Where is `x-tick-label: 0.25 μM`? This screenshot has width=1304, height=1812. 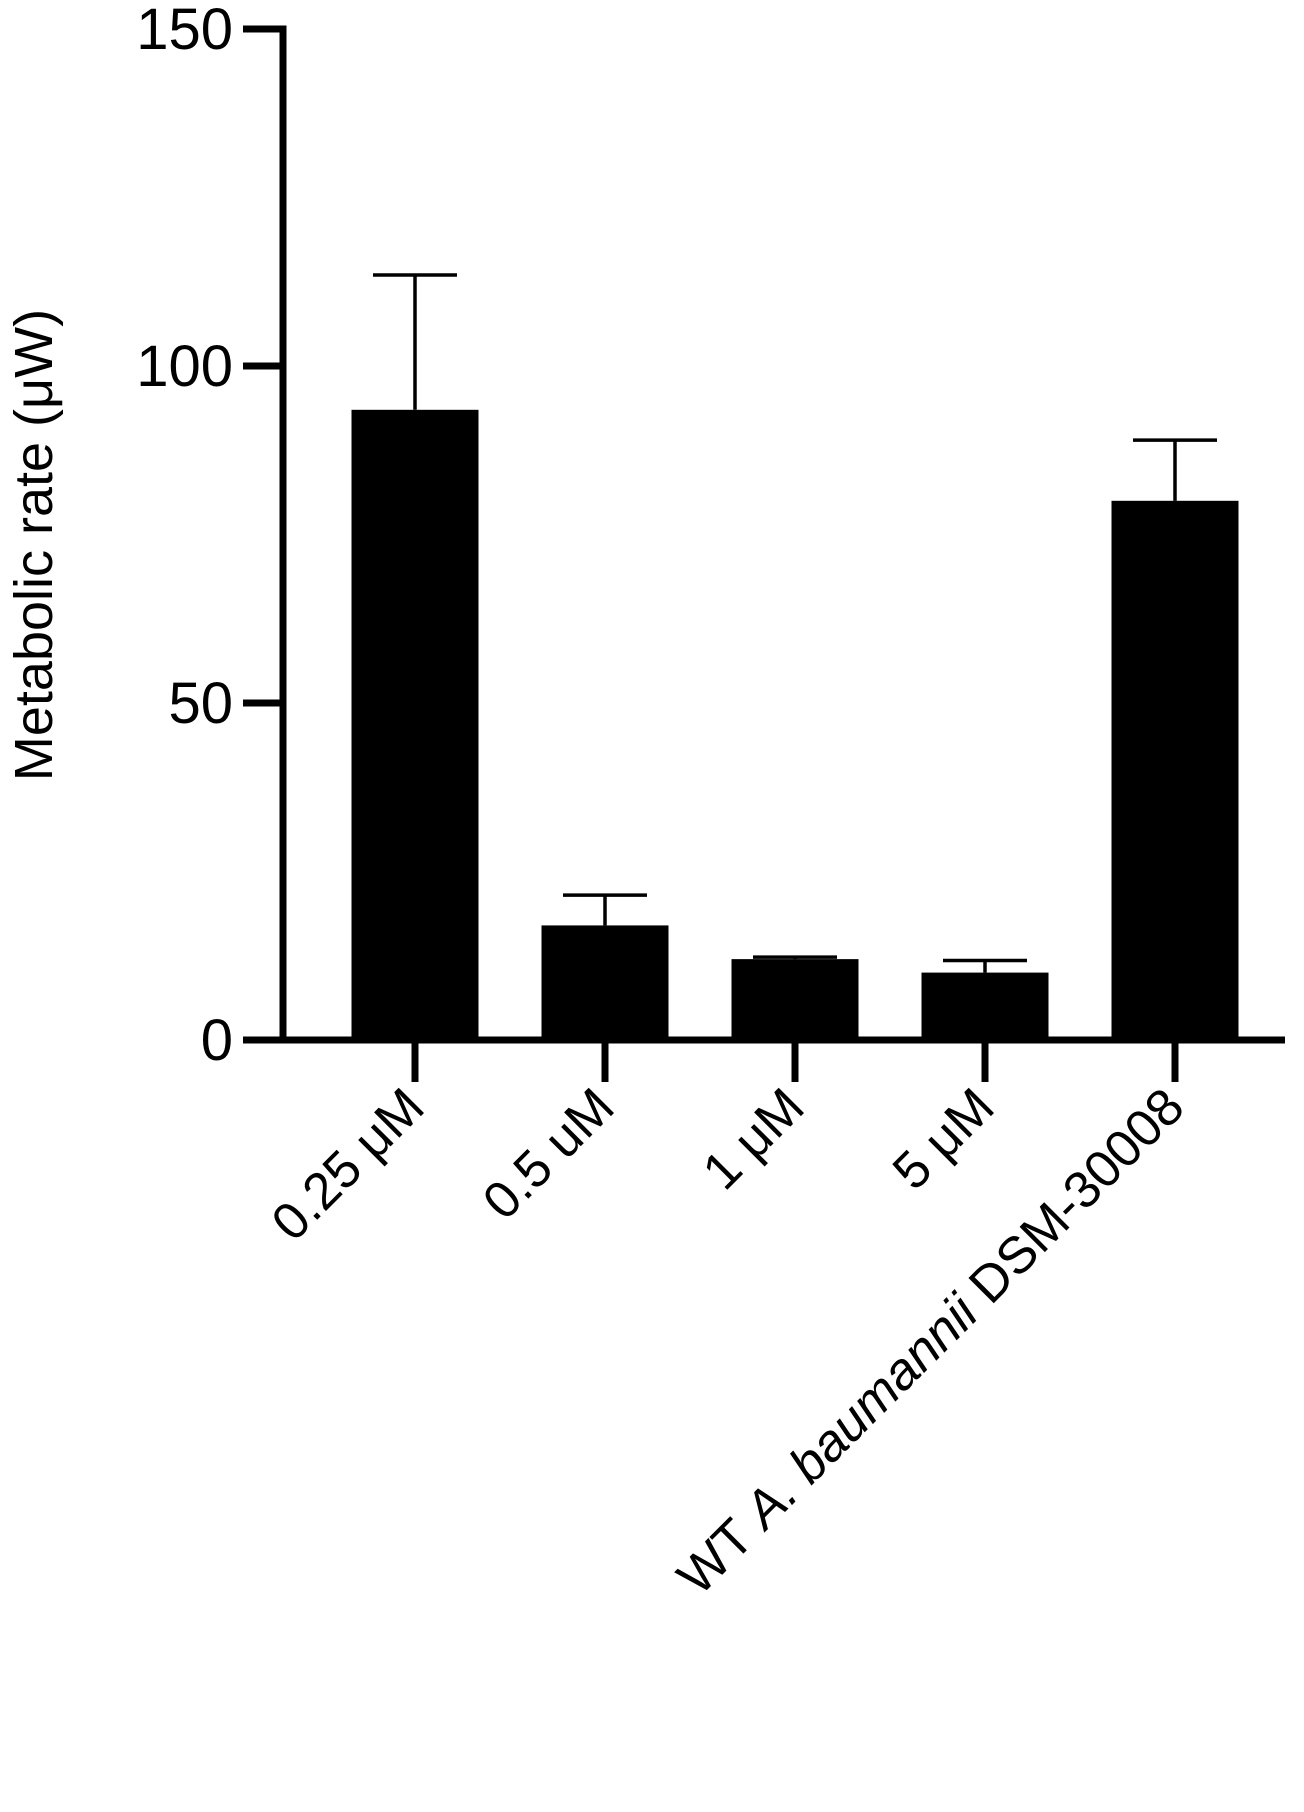
x-tick-label: 0.25 μM is located at coordinates (348, 1164).